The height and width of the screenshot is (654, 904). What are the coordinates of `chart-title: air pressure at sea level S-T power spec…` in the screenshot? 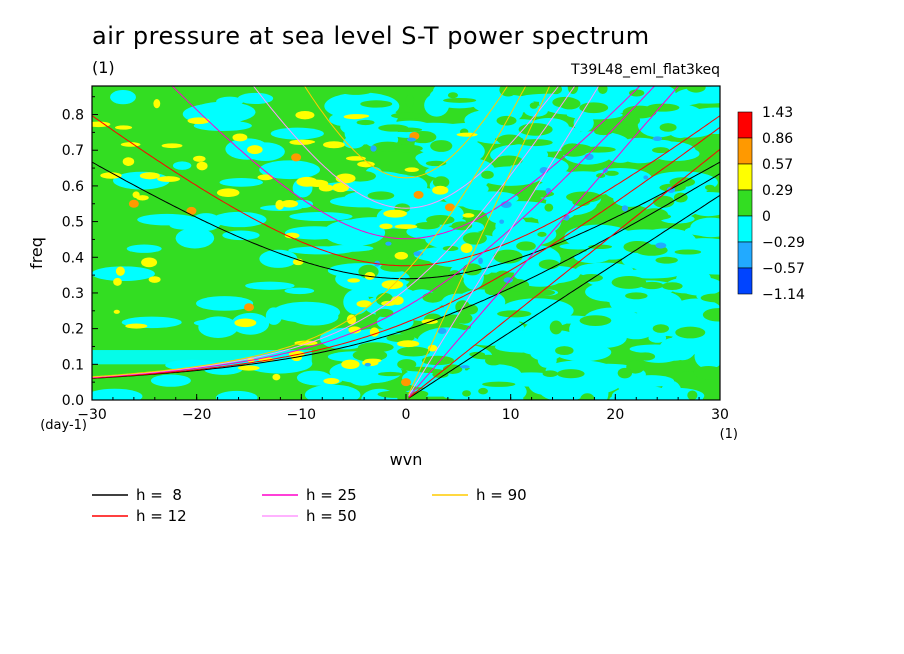 It's located at (371, 36).